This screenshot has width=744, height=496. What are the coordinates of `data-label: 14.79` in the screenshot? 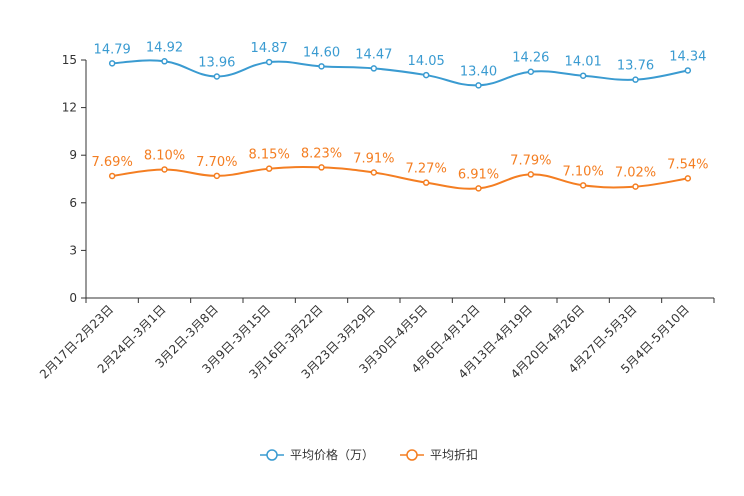 It's located at (112, 49).